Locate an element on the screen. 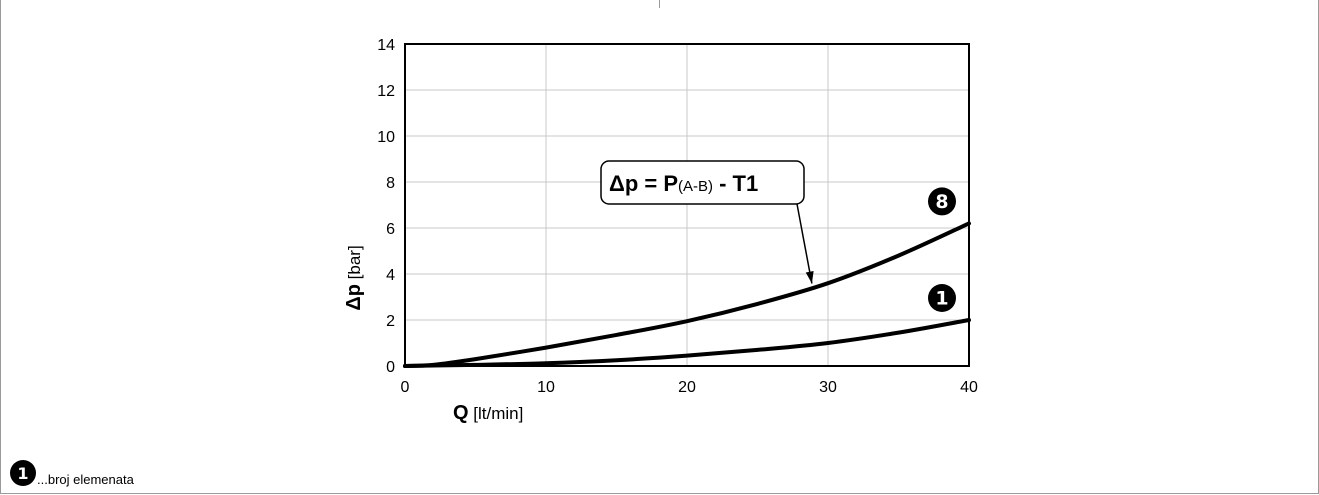 This screenshot has width=1319, height=495. y-tick-label: 10 is located at coordinates (386, 137).